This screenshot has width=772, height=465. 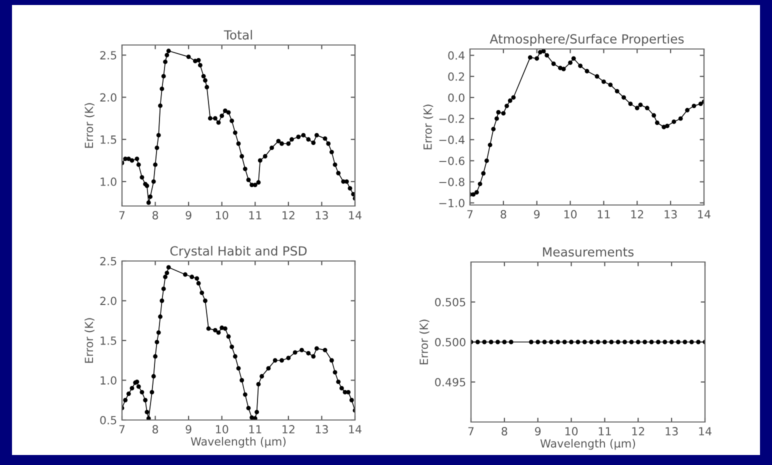 What do you see at coordinates (587, 40) in the screenshot?
I see `chart-title: Atmosphere/Surface Properties` at bounding box center [587, 40].